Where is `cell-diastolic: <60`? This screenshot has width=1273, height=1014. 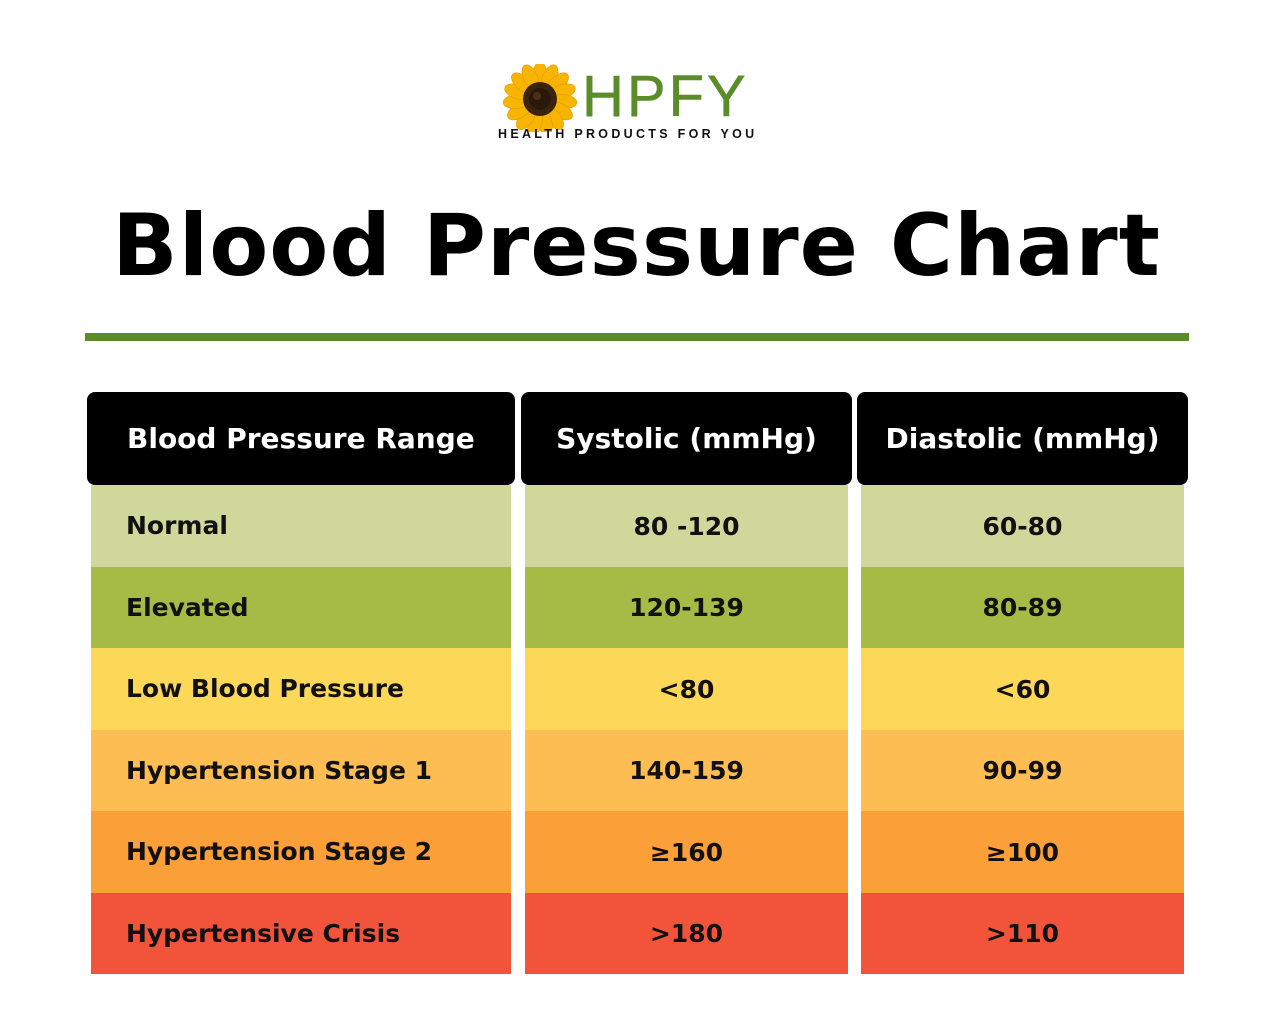 cell-diastolic: <60 is located at coordinates (1022, 689).